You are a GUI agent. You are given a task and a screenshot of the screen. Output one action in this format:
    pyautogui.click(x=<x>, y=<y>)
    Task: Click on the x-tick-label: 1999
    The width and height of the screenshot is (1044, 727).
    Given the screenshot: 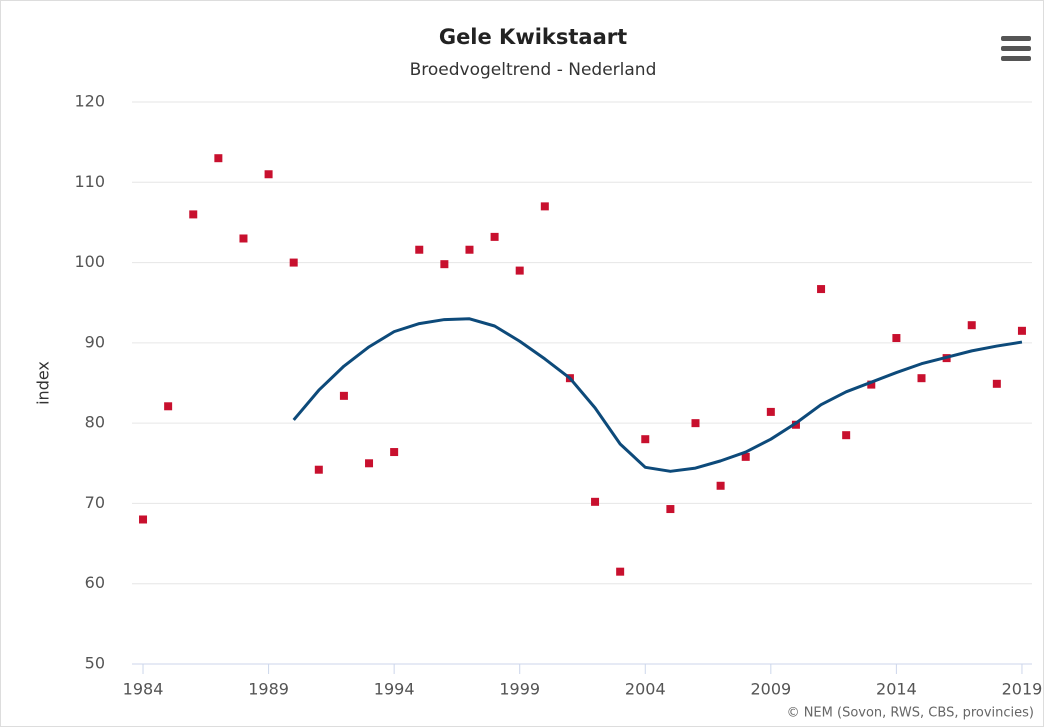 What is the action you would take?
    pyautogui.click(x=519, y=689)
    